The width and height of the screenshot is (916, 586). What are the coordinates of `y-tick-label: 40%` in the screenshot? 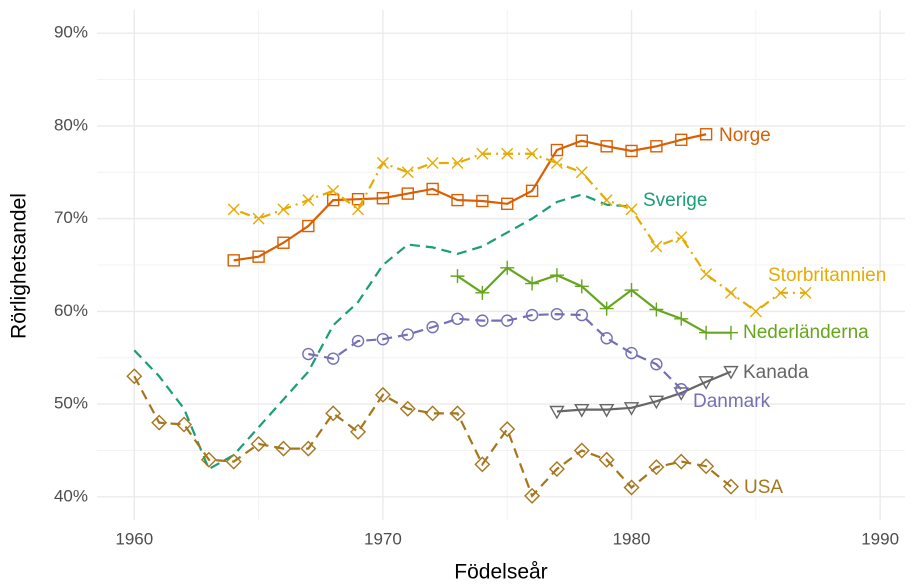 It's located at (71, 495).